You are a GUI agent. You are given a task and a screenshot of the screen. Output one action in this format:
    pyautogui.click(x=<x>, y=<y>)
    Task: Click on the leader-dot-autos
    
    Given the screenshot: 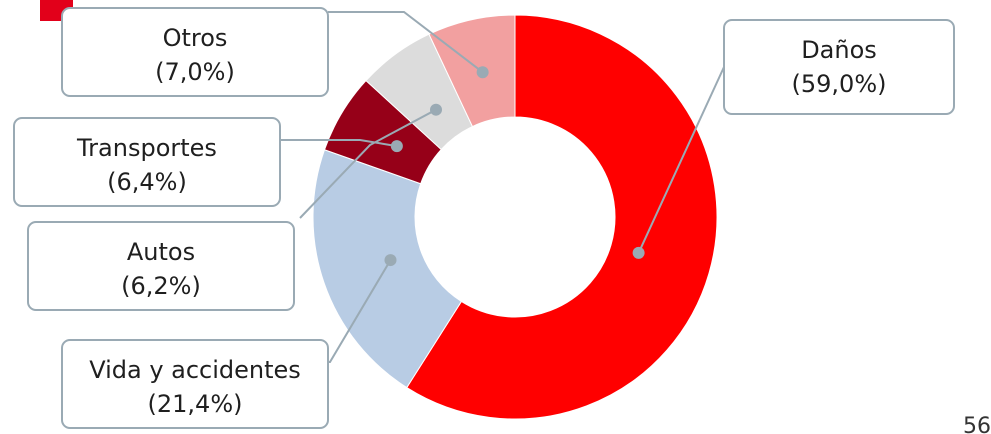 What is the action you would take?
    pyautogui.click(x=436, y=109)
    